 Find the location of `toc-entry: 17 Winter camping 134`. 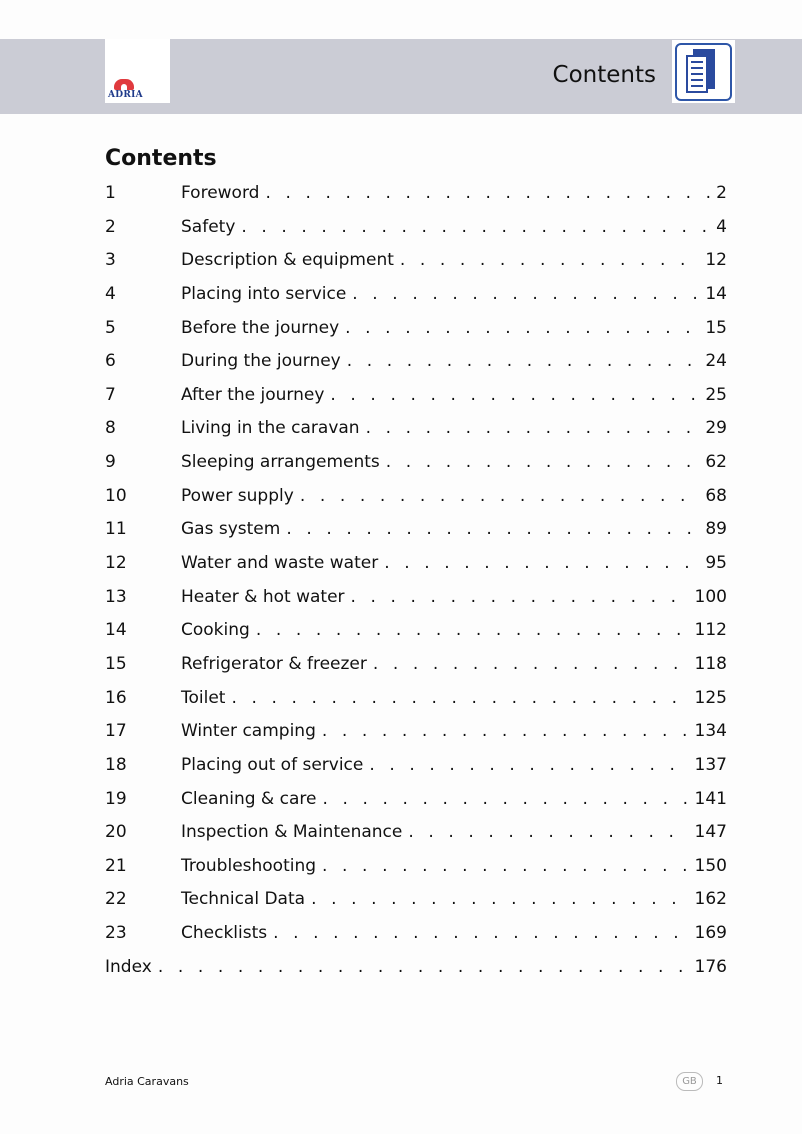

toc-entry: 17 Winter camping 134 is located at coordinates (416, 735).